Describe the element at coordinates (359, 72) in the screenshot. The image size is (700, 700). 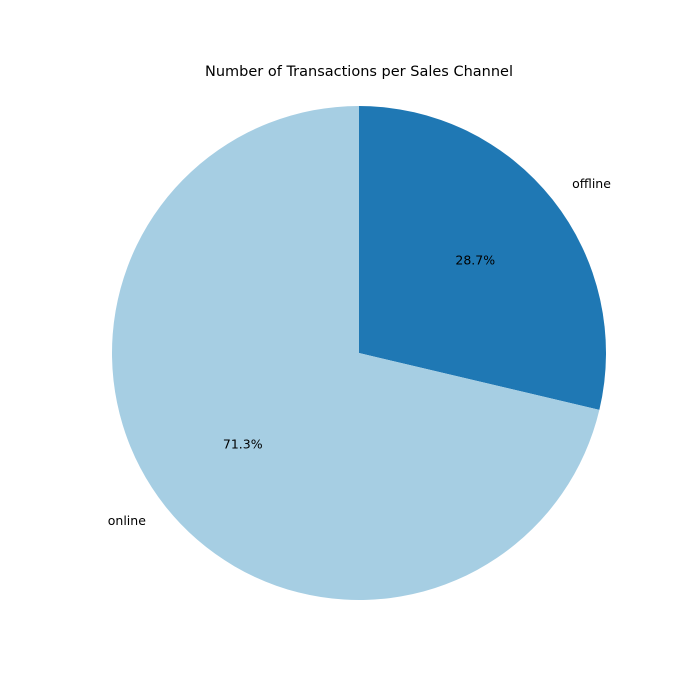
I see `chart-title: Number of Transactions per Sales Channel` at that location.